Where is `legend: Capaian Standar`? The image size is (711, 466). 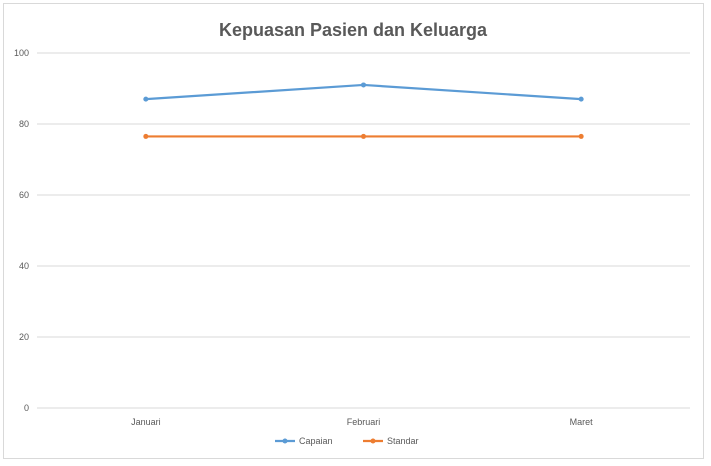
legend: Capaian Standar is located at coordinates (347, 441).